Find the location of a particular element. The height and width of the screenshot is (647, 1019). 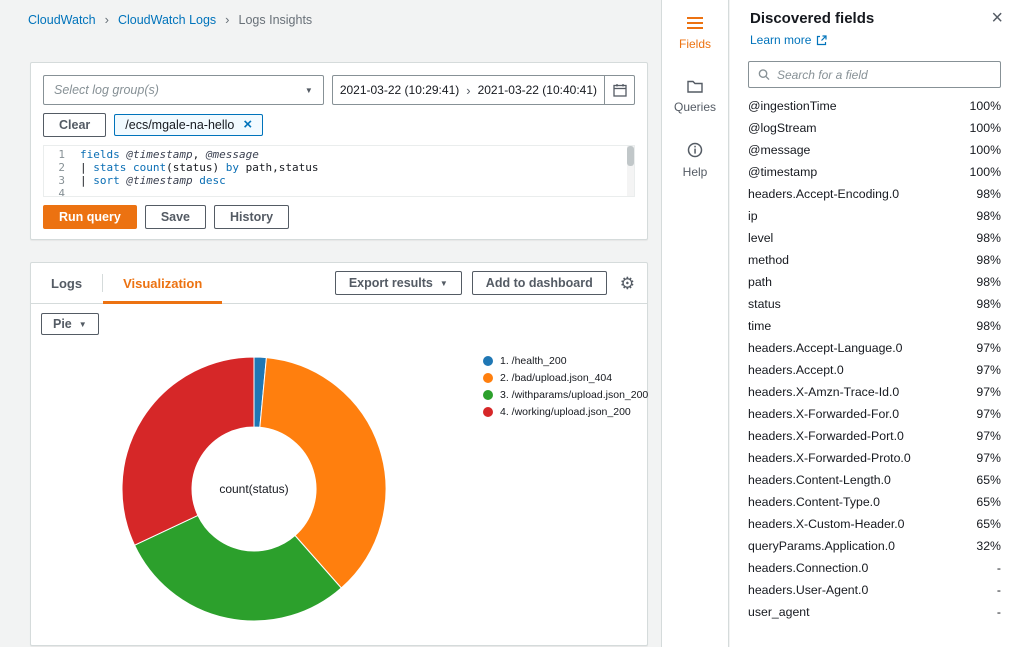

toolbar-item-help-label: Help is located at coordinates (695, 172).